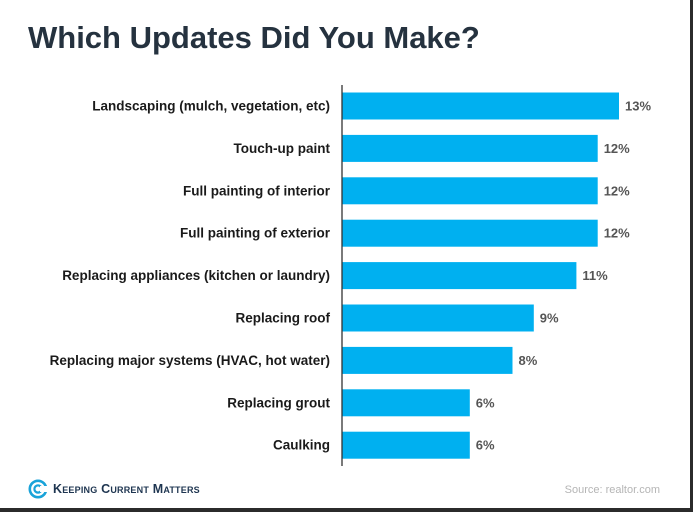 The height and width of the screenshot is (512, 693). I want to click on category-label: Touch-up paint, so click(282, 148).